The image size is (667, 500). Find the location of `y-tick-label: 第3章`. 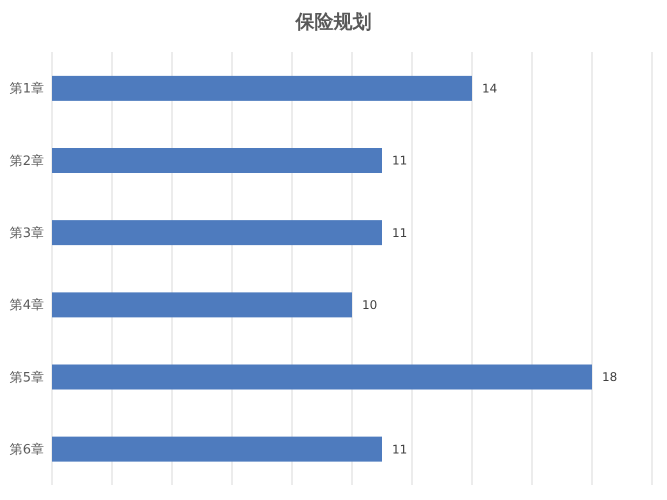

y-tick-label: 第3章 is located at coordinates (27, 234).